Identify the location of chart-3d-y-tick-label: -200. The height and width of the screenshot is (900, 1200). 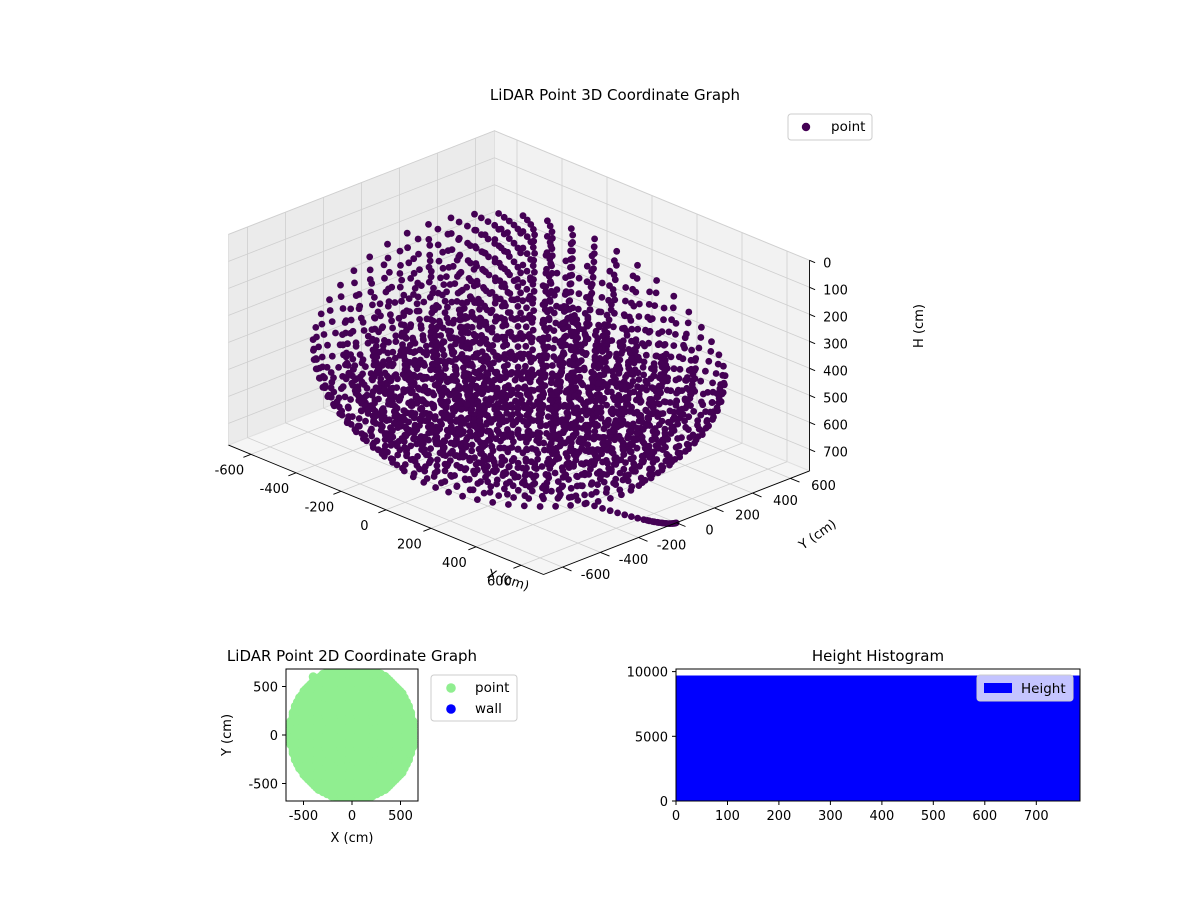
(672, 545).